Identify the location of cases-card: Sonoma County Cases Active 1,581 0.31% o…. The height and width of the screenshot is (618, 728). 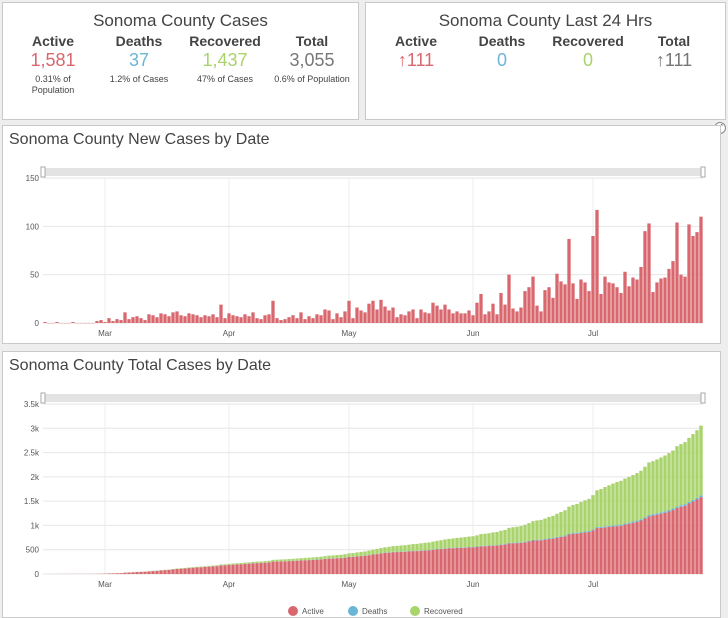
(180, 61).